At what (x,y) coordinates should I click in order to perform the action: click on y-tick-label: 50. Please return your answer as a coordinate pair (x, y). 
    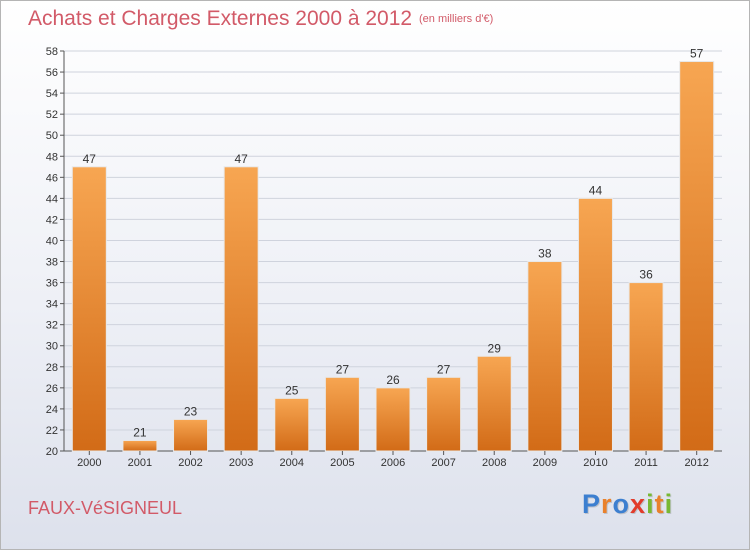
    Looking at the image, I should click on (52, 136).